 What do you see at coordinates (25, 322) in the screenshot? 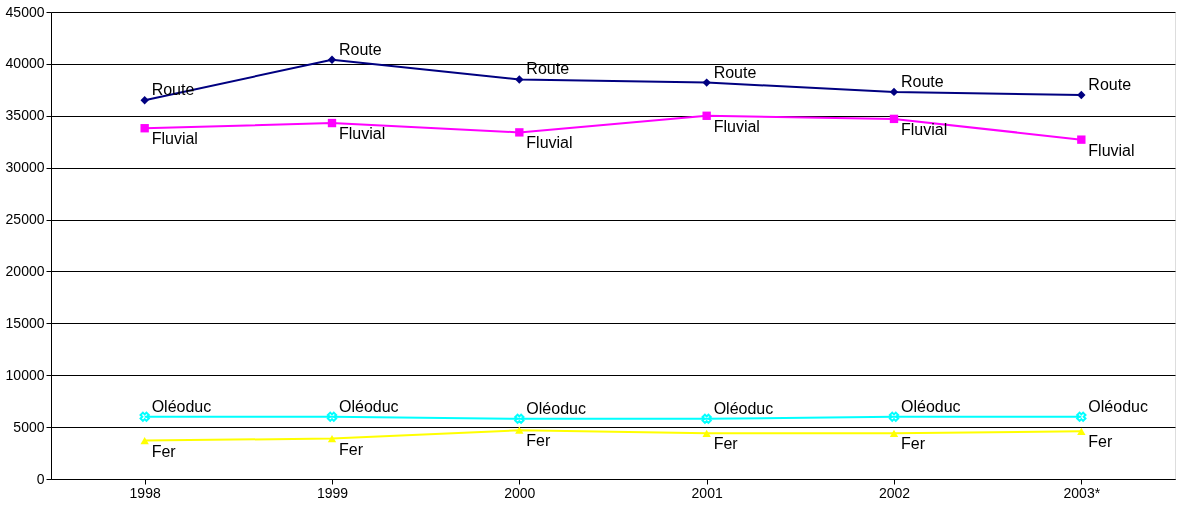
I see `y-tick-label: 15000` at bounding box center [25, 322].